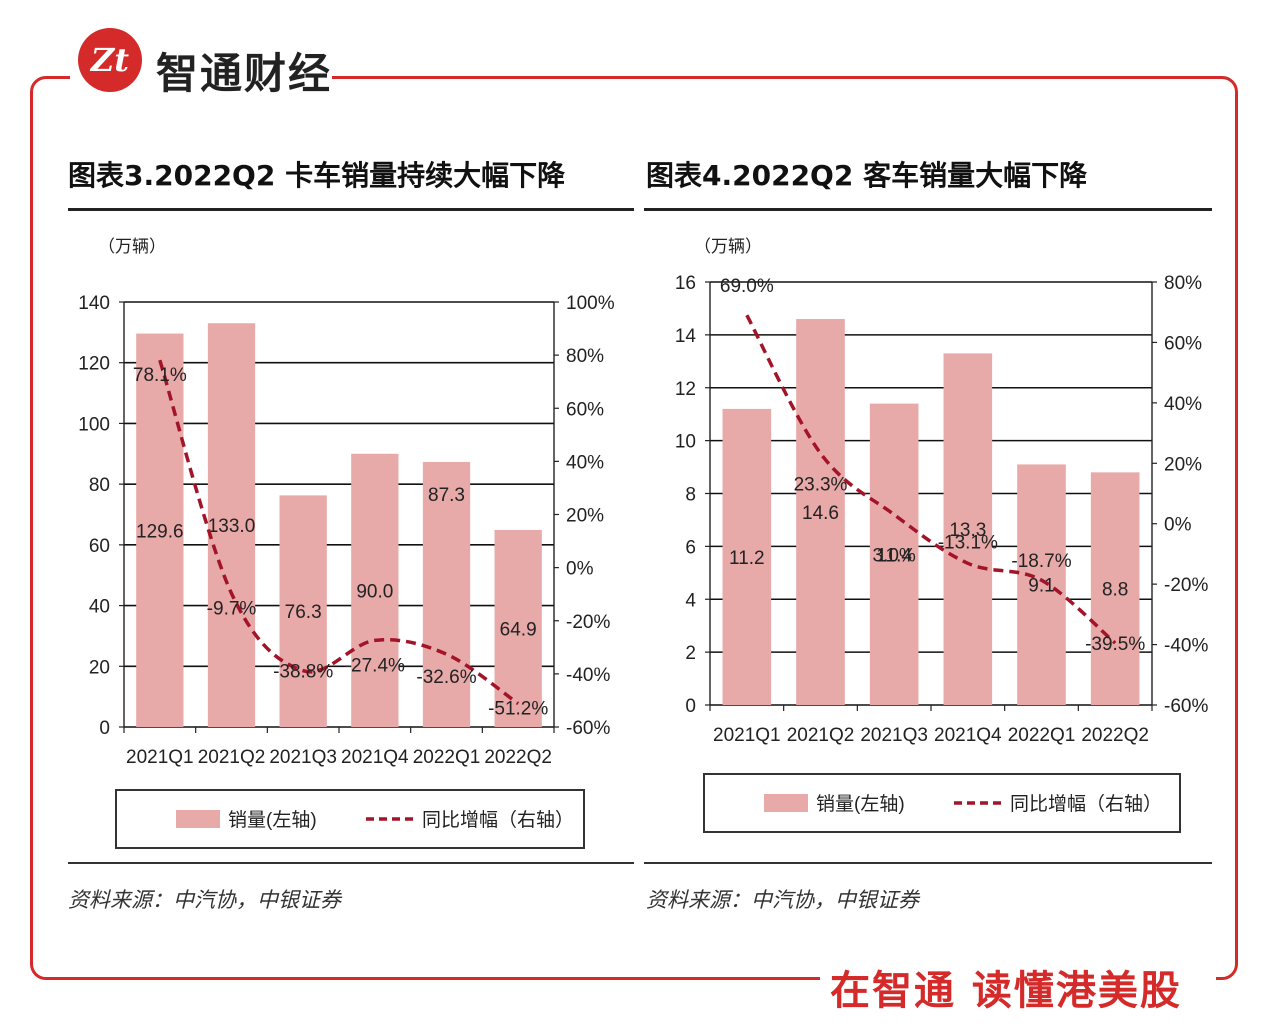 The height and width of the screenshot is (1036, 1278). I want to click on chart1-x-tick-label: 2021Q1, so click(160, 757).